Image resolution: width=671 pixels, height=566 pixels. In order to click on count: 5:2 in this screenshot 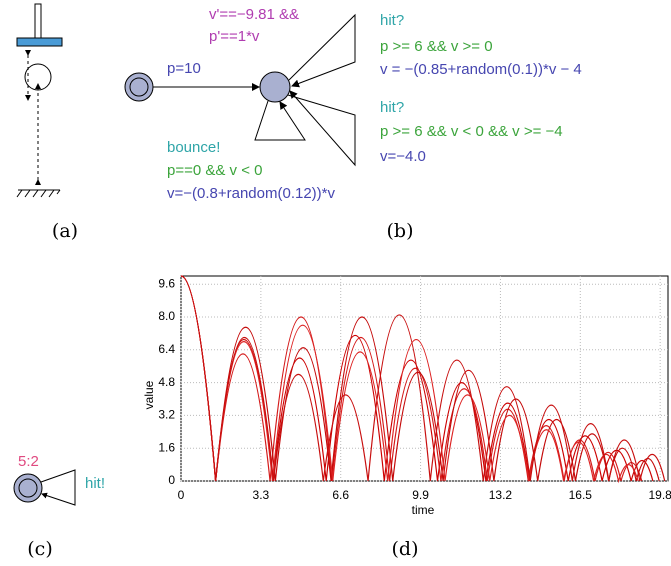, I will do `click(28, 461)`.